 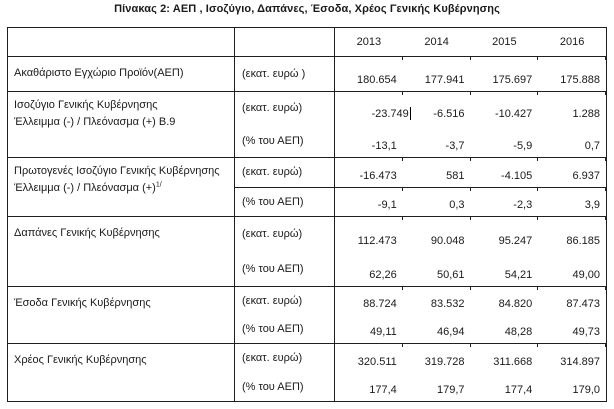 What do you see at coordinates (285, 74) in the screenshot?
I see `unit-cell: (εκατ. ευρώ )` at bounding box center [285, 74].